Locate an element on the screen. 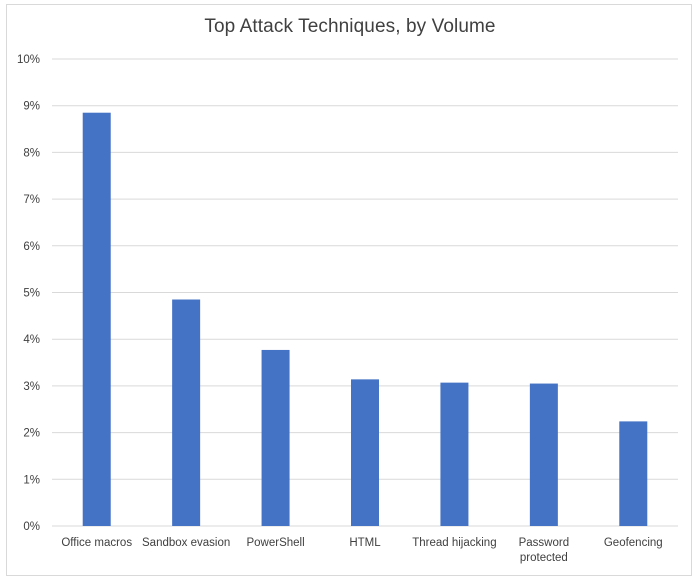  y-tick-label: 2% is located at coordinates (31, 434).